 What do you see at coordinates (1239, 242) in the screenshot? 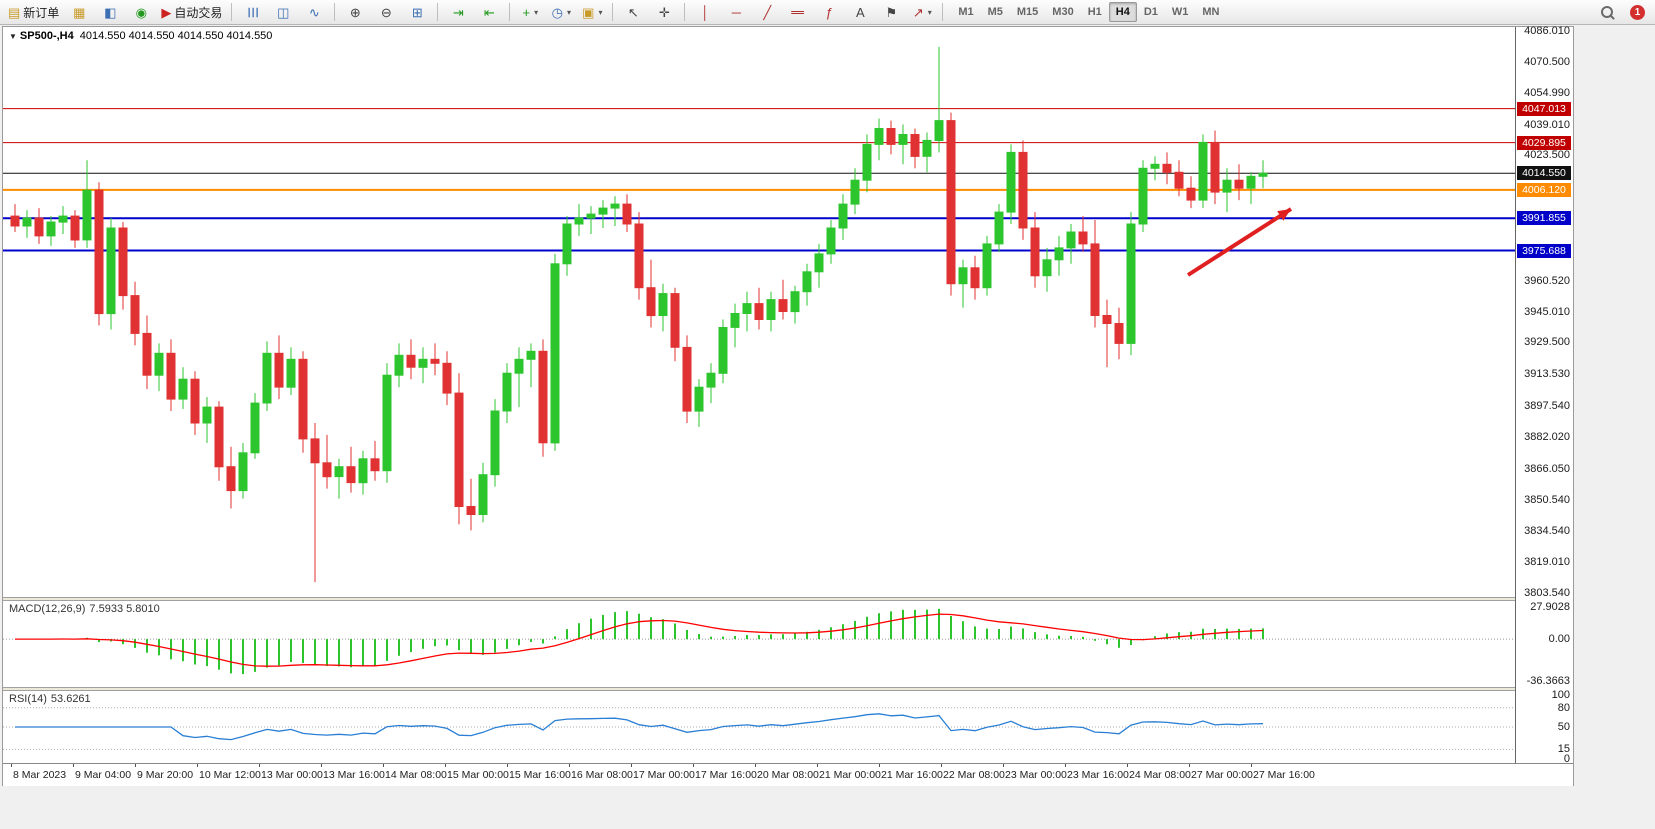
I see `trend-arrow-annotation` at bounding box center [1239, 242].